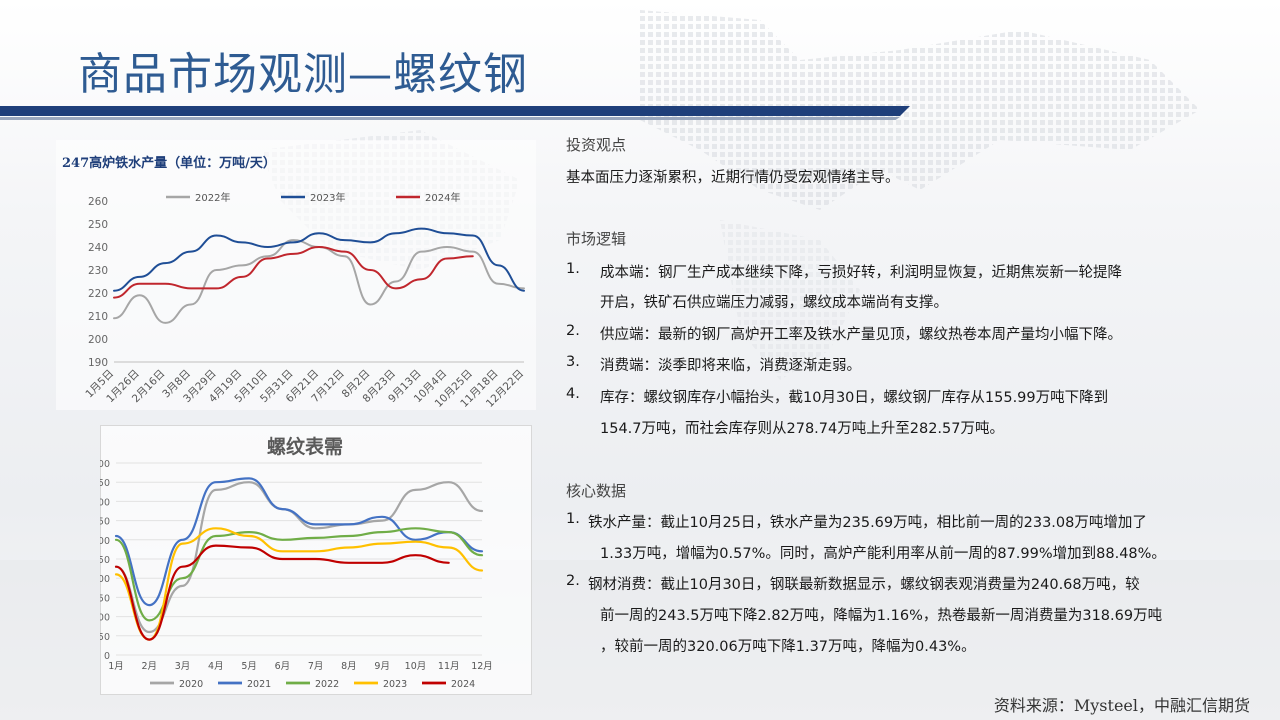  I want to click on data-item-2-line-3: ，较前一周的320.06万吨下降1.37万吨，降幅为0.43%。, so click(788, 647).